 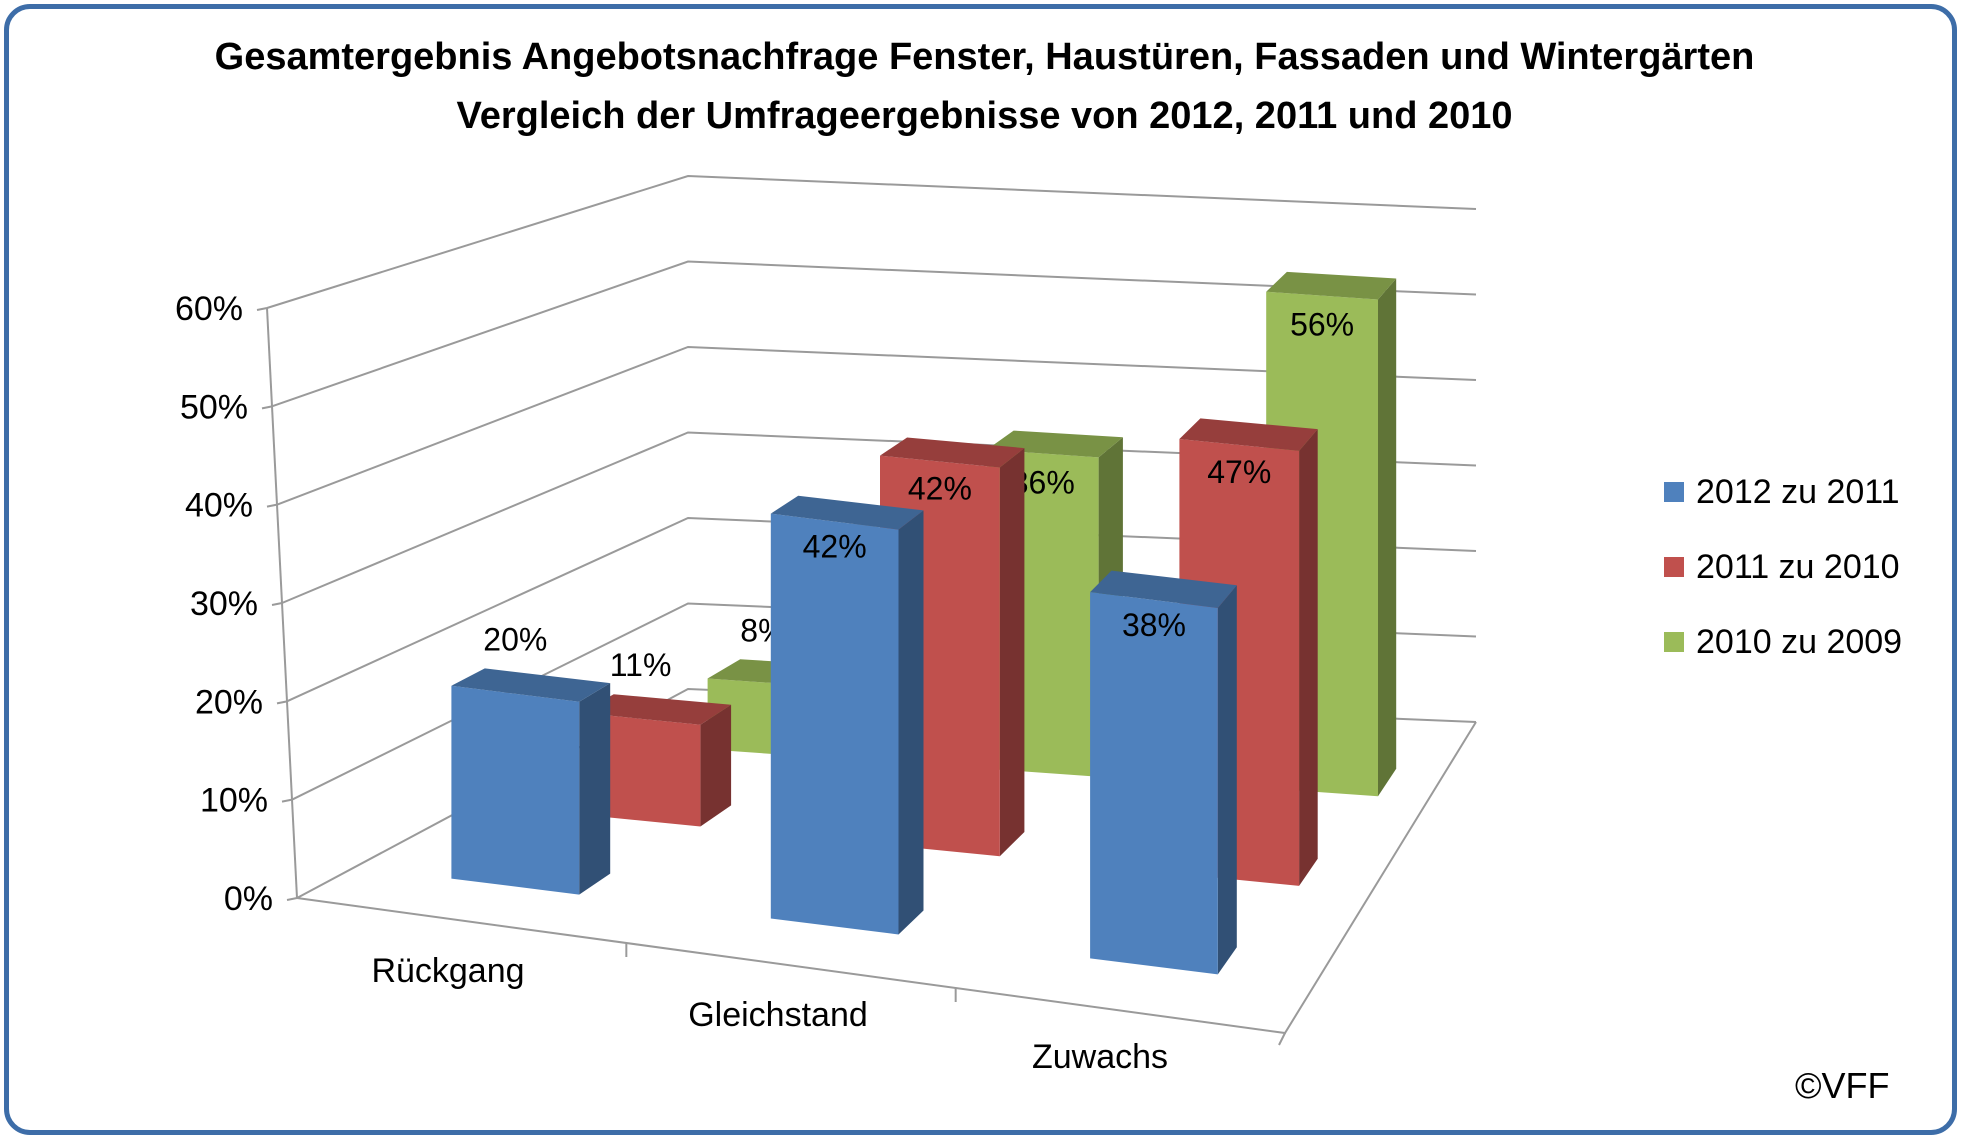 I want to click on legend-label-series-3: 2010 zu 2009, so click(x=1799, y=641).